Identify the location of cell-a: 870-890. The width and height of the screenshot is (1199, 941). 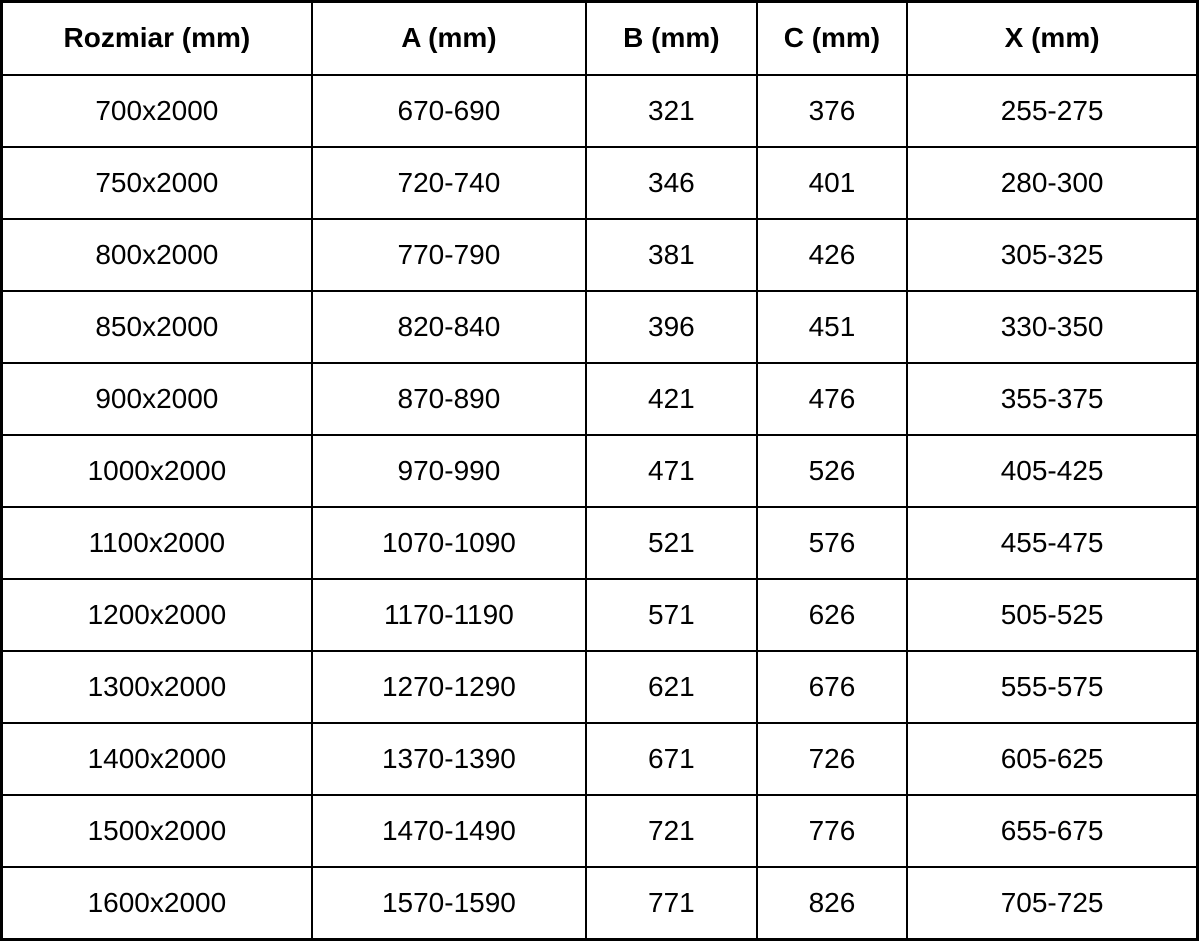
(449, 399).